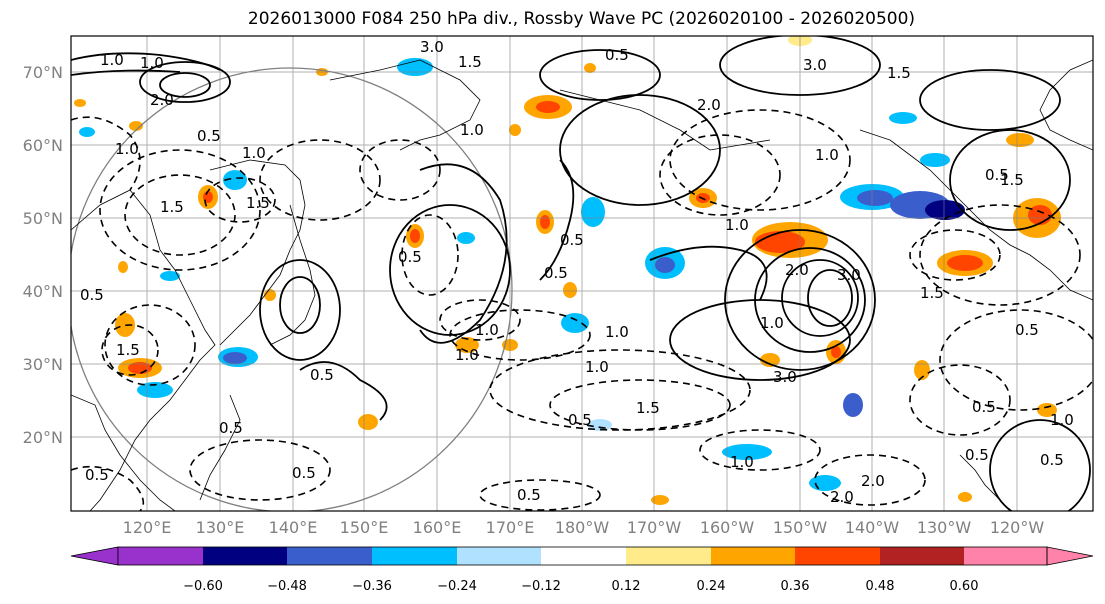  I want to click on lon-label-140e: 140°E, so click(293, 527).